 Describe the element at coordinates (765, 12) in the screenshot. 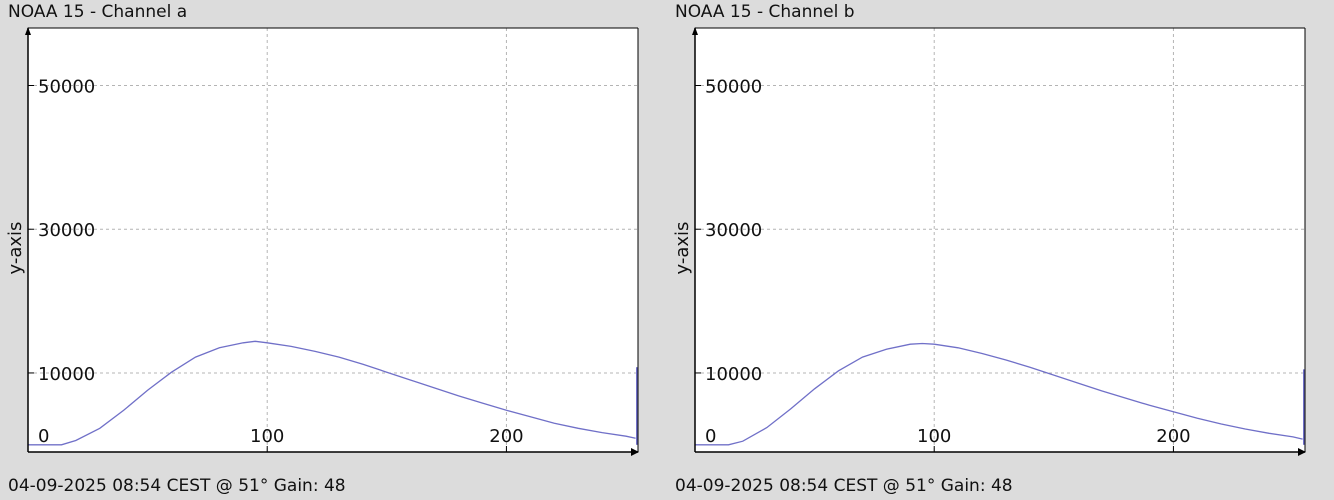

I see `chart-title: NOAA 15 - Channel b` at that location.